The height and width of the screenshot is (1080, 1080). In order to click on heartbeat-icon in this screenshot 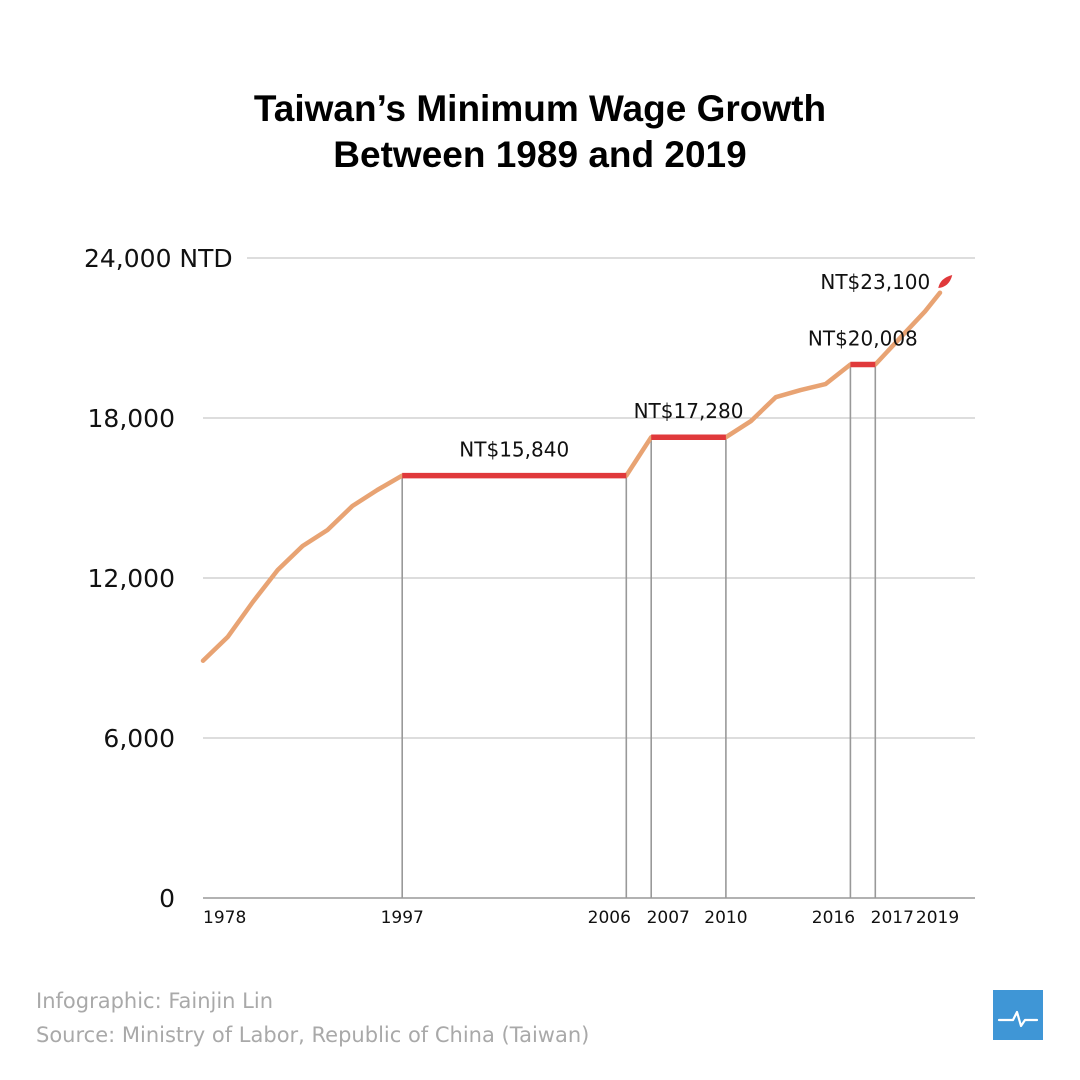, I will do `click(1018, 1015)`.